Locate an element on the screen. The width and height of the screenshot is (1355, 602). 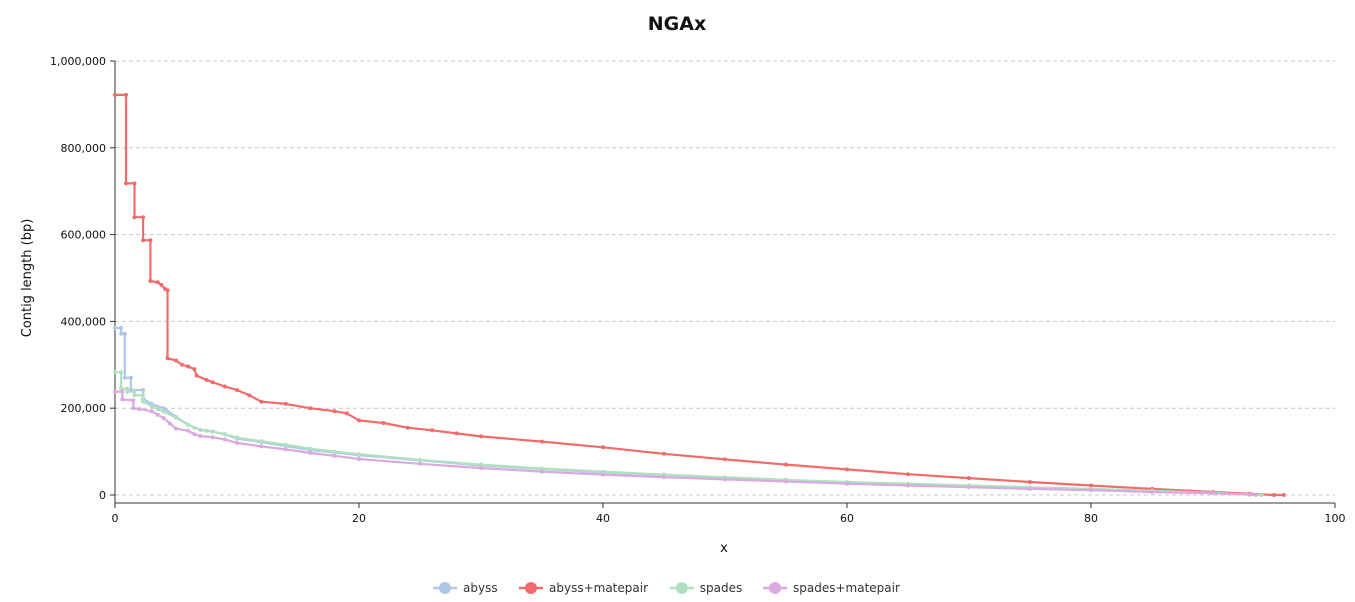
legend-item-abyss: abyss is located at coordinates (465, 588).